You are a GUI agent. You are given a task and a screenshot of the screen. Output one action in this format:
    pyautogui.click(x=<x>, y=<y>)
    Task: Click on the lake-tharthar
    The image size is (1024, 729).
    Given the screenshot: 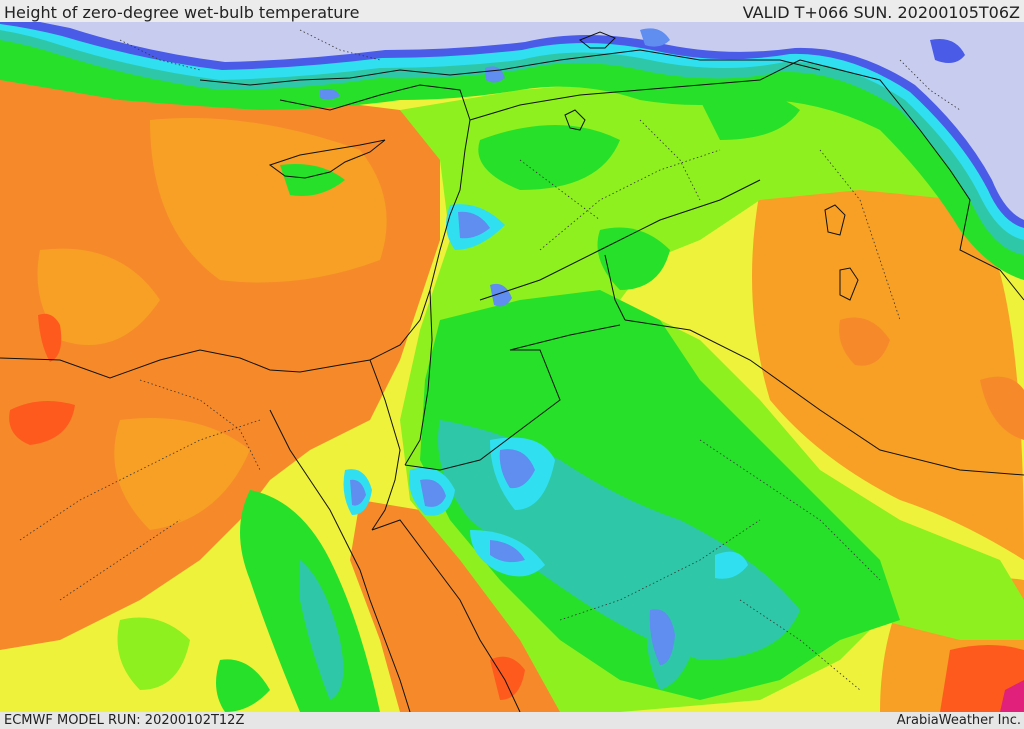 What is the action you would take?
    pyautogui.click(x=575, y=120)
    